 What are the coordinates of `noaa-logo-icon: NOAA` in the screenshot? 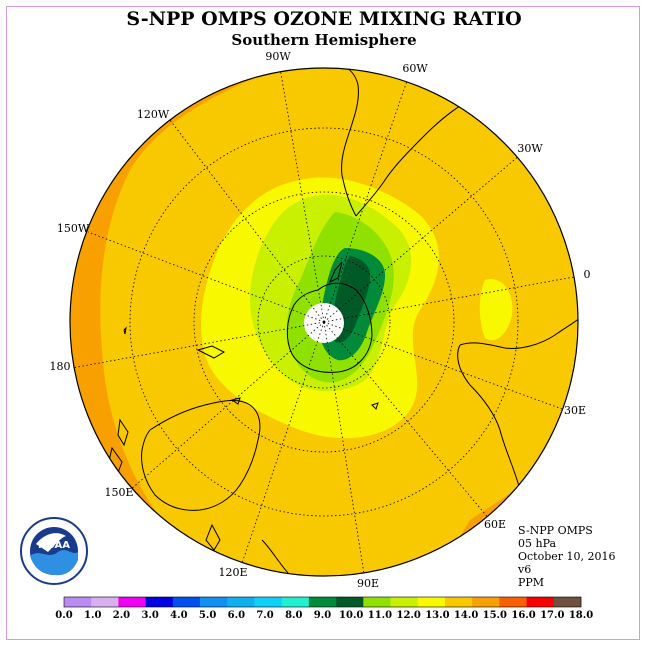 It's located at (54, 551).